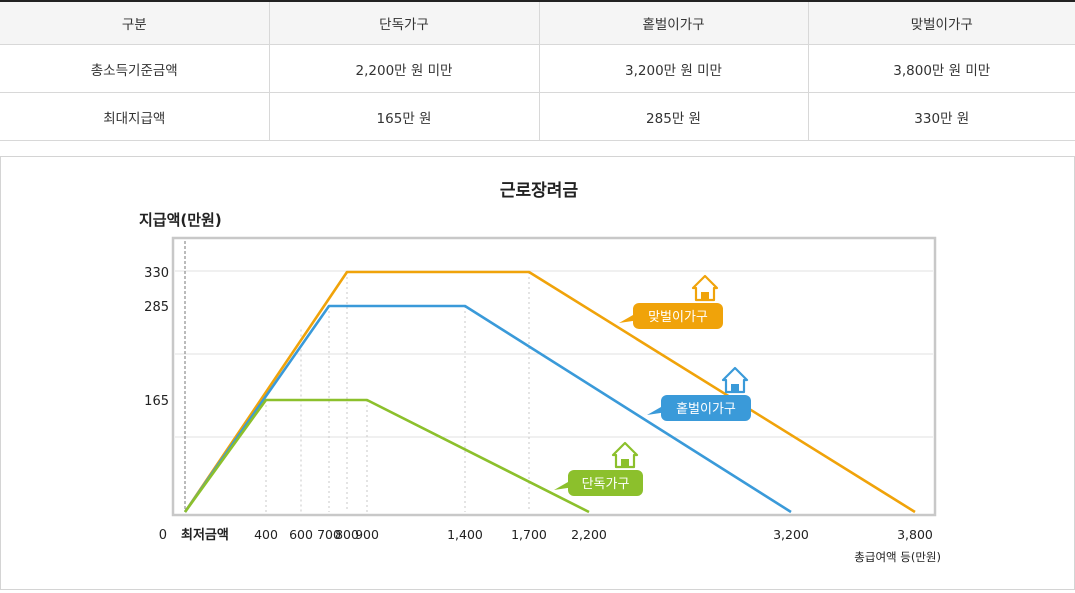 The height and width of the screenshot is (593, 1075). I want to click on cell-single-earner-max: 285만 원, so click(673, 116).